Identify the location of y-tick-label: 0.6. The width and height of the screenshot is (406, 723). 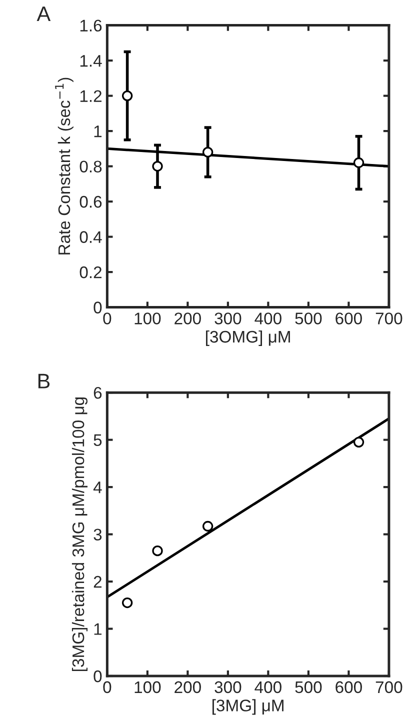
(91, 202).